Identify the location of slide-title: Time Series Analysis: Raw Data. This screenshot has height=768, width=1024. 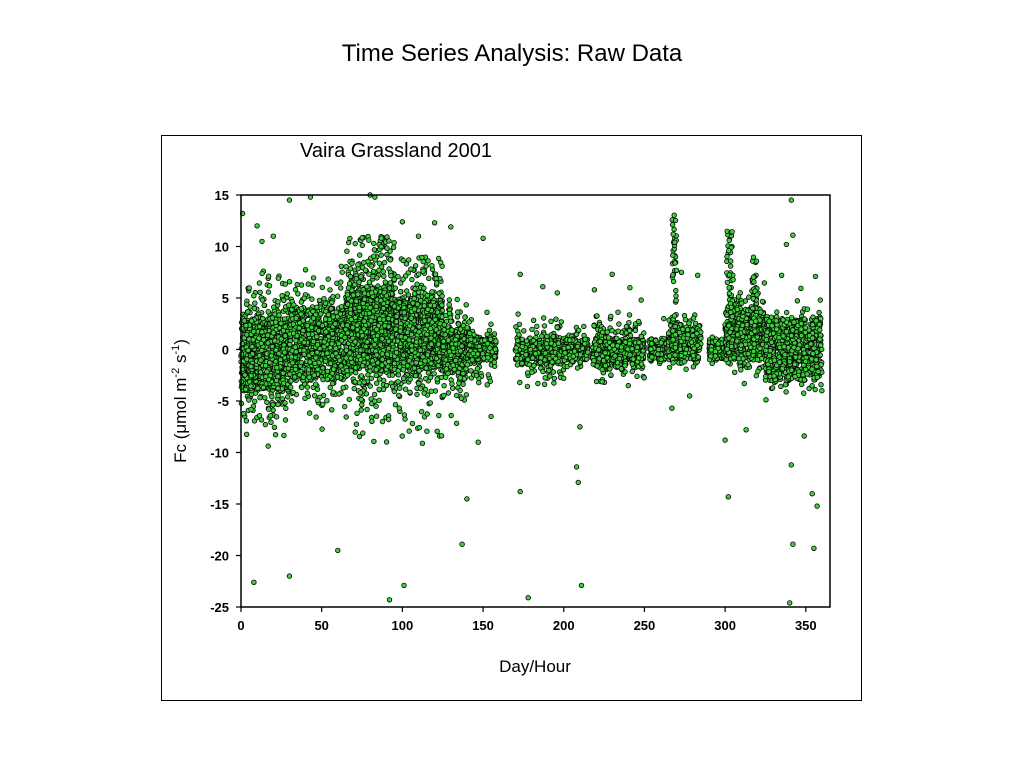
(512, 53).